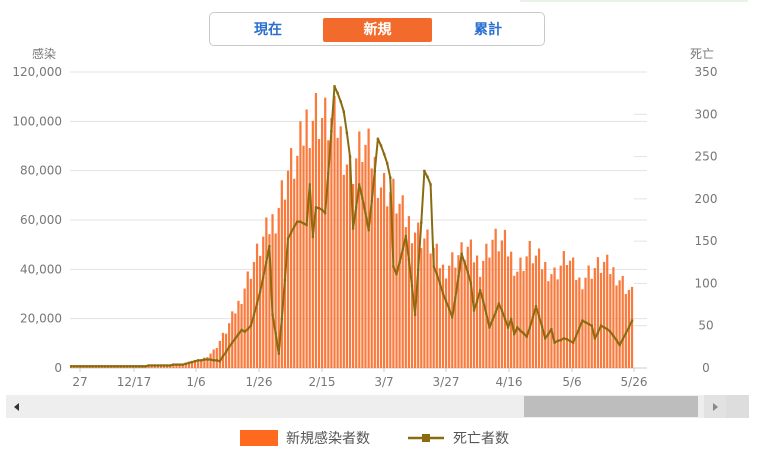 This screenshot has height=455, width=767. What do you see at coordinates (611, 406) in the screenshot?
I see `scrollbar-thumb` at bounding box center [611, 406].